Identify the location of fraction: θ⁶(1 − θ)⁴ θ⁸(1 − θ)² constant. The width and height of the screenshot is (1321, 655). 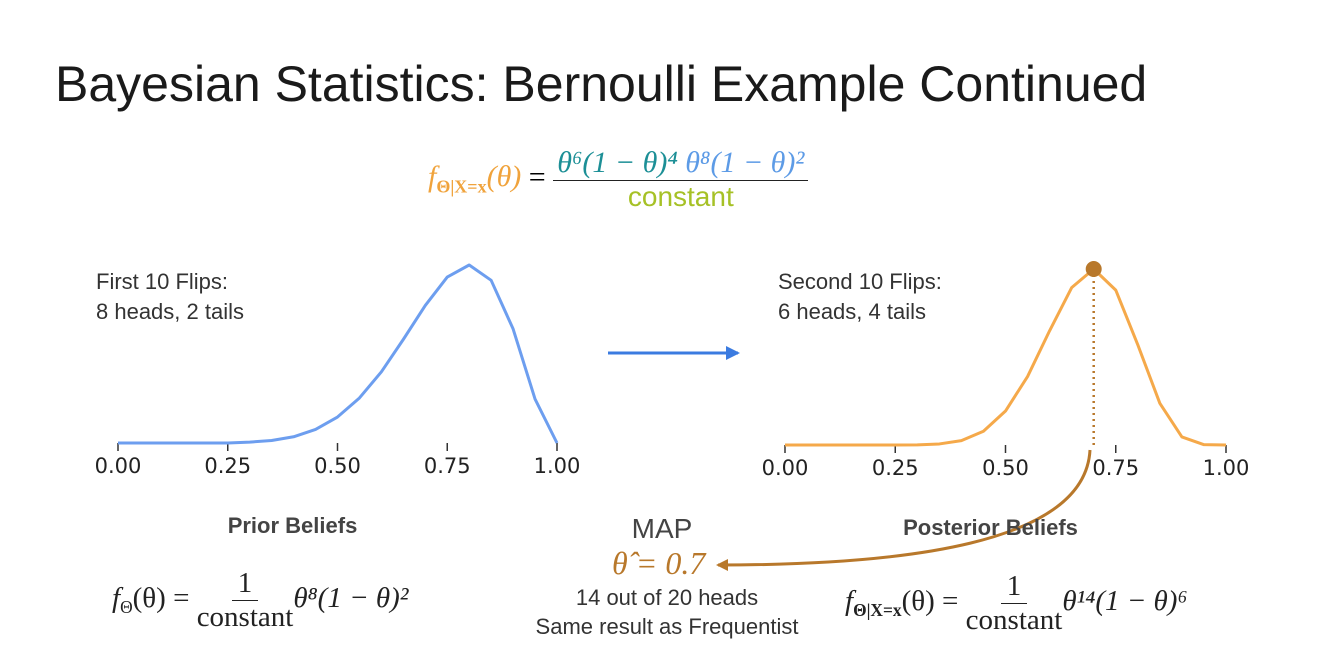
(681, 179).